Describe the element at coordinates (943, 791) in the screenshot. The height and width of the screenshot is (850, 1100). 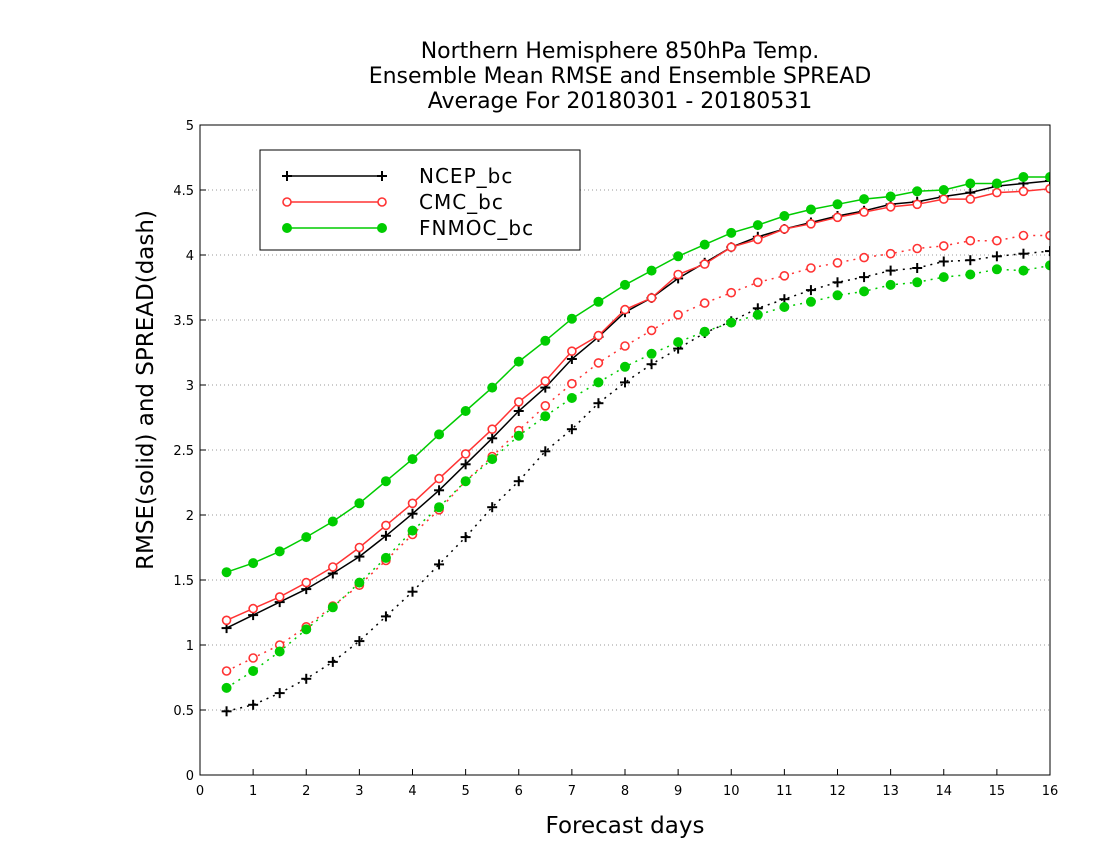
I see `x-tick-label: 14` at that location.